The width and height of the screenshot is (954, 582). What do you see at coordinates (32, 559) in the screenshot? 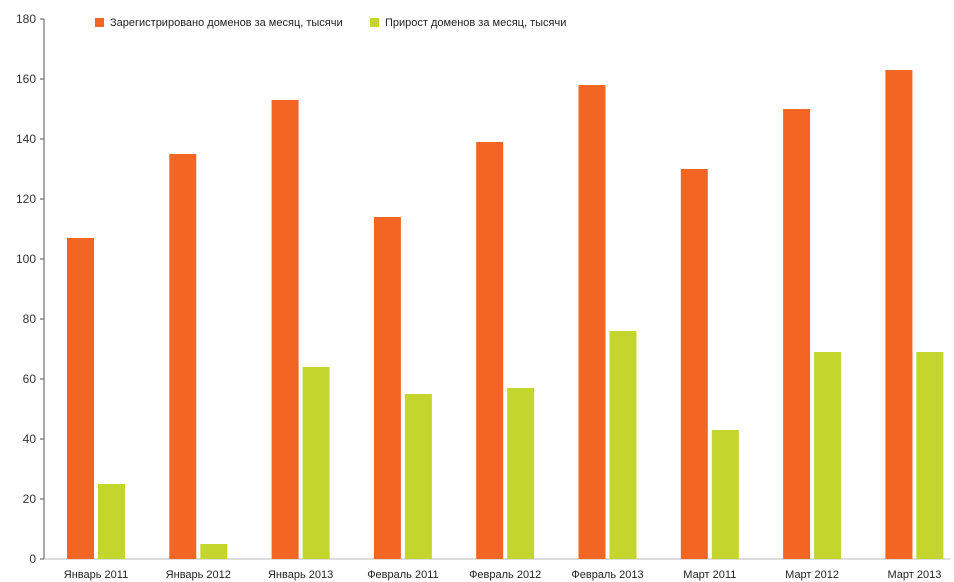
I see `y-tick-label: 0` at bounding box center [32, 559].